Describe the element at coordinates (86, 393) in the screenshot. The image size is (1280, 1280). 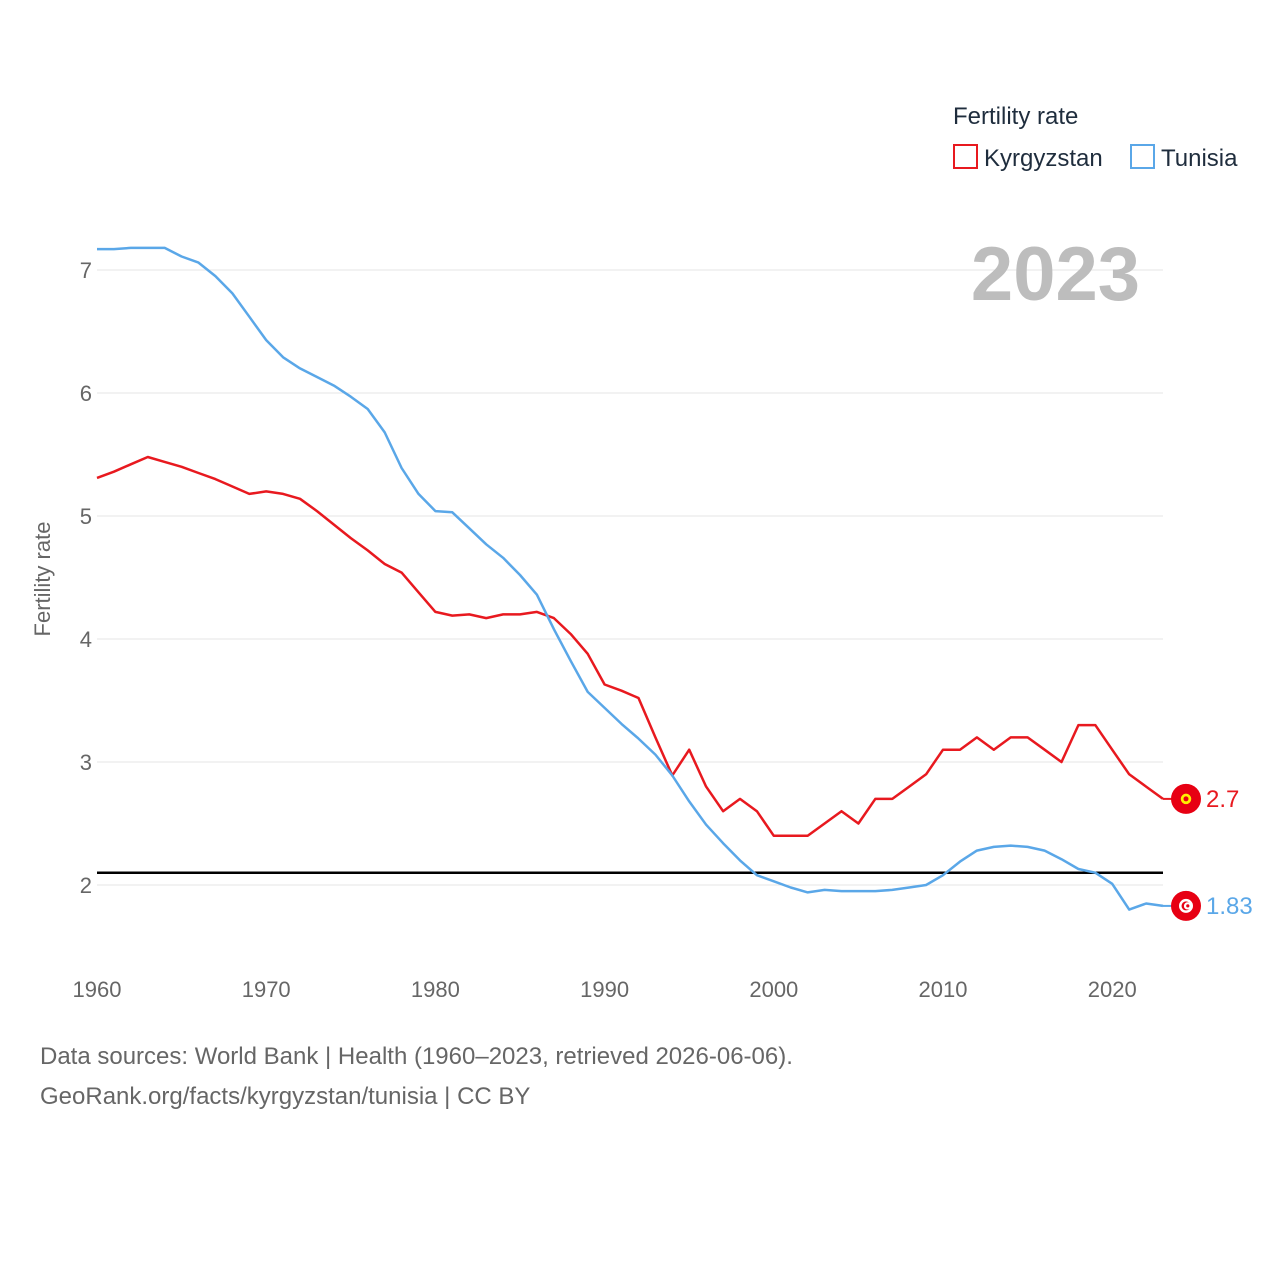
I see `y-tick-label-6: 6` at that location.